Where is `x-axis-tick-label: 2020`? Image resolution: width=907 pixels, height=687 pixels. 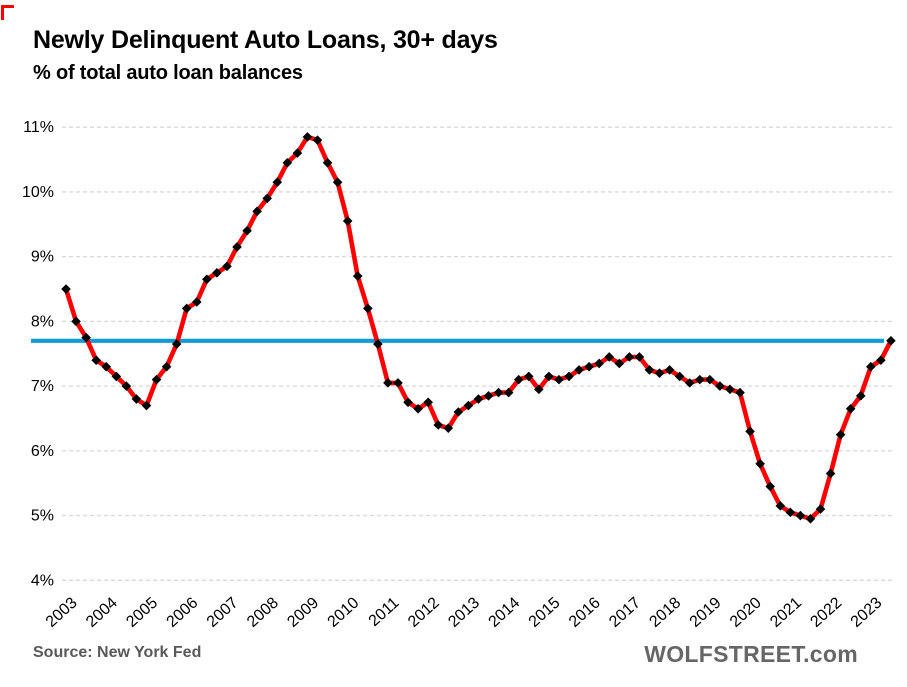
x-axis-tick-label: 2020 is located at coordinates (746, 612).